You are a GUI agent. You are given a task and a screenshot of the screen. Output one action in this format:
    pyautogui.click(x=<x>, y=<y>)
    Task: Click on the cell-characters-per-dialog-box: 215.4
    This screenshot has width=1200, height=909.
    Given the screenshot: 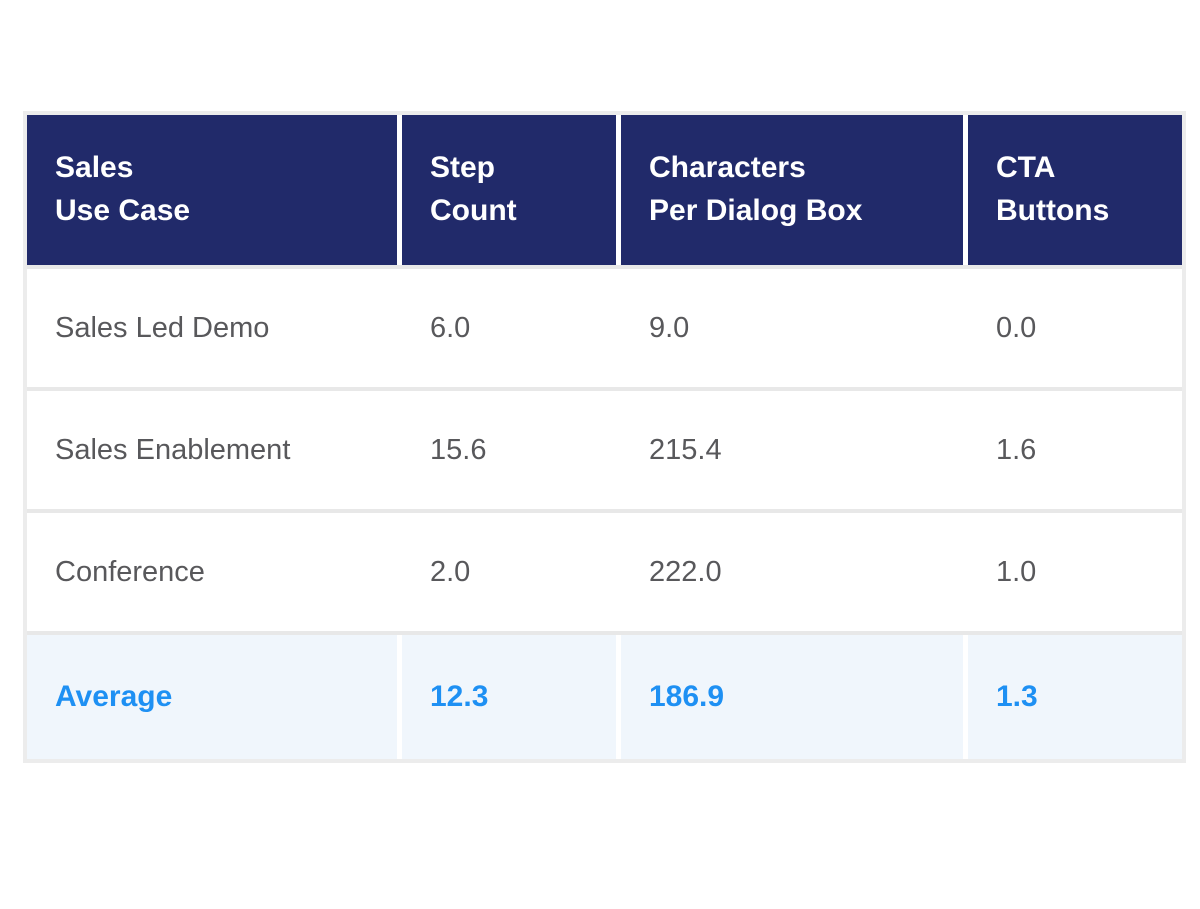 What is the action you would take?
    pyautogui.click(x=792, y=450)
    